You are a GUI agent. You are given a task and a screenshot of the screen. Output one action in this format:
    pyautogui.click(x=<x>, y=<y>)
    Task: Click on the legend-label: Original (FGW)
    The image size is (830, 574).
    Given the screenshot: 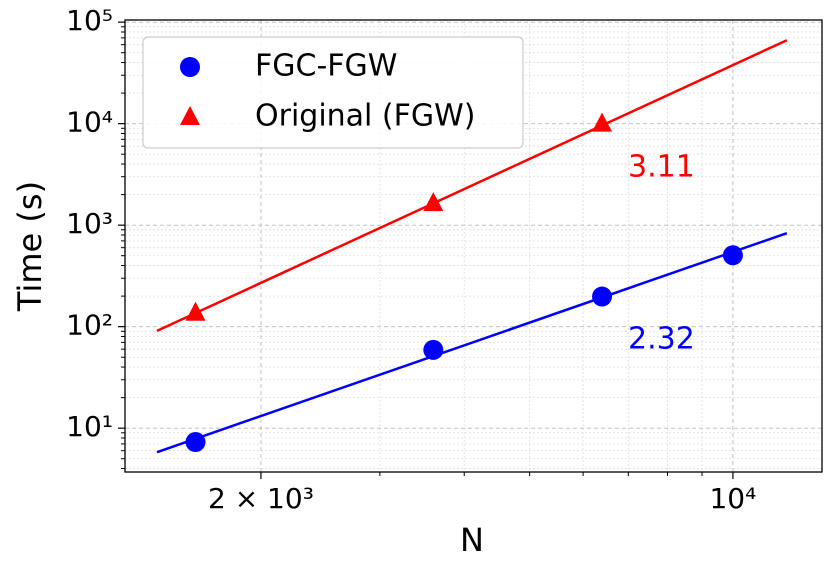 What is the action you would take?
    pyautogui.click(x=365, y=116)
    